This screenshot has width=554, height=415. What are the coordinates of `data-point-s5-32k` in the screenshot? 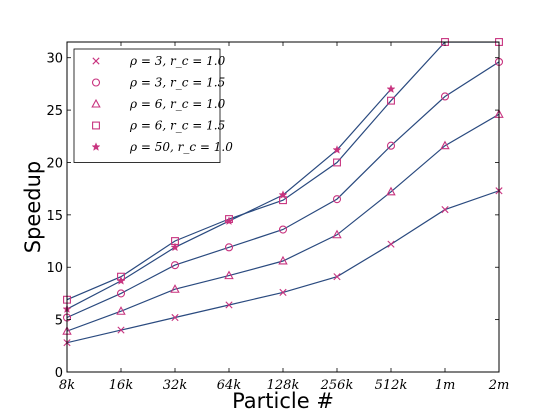 It's located at (175, 247).